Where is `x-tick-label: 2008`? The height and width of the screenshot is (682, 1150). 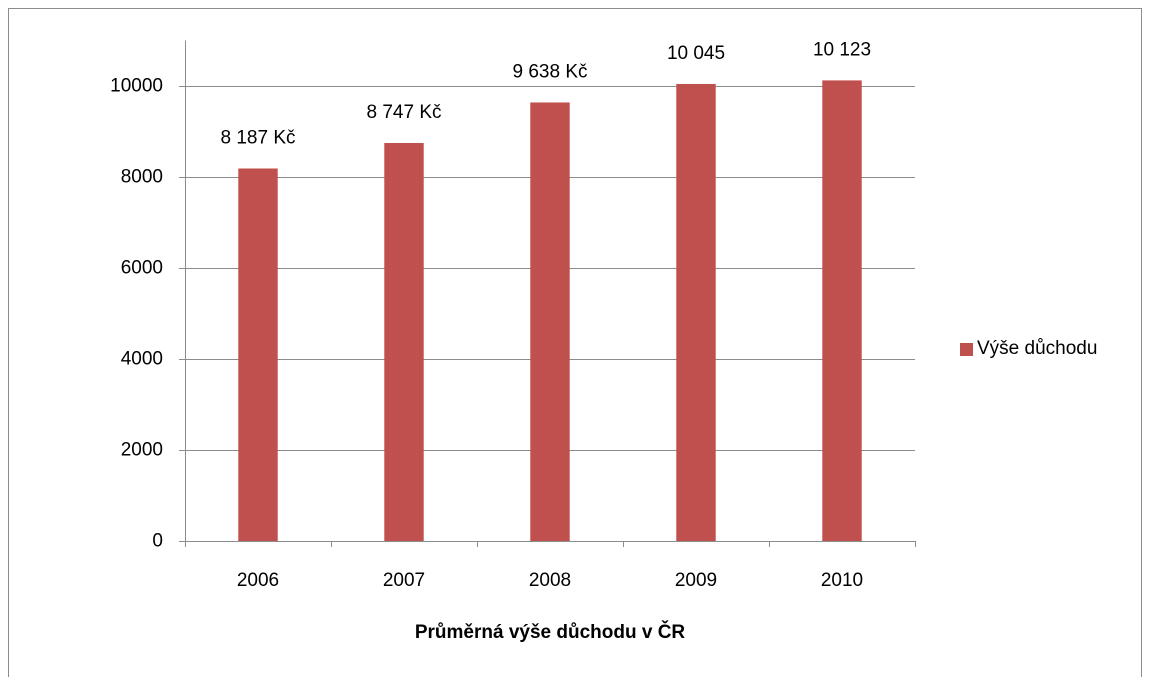 x-tick-label: 2008 is located at coordinates (550, 580).